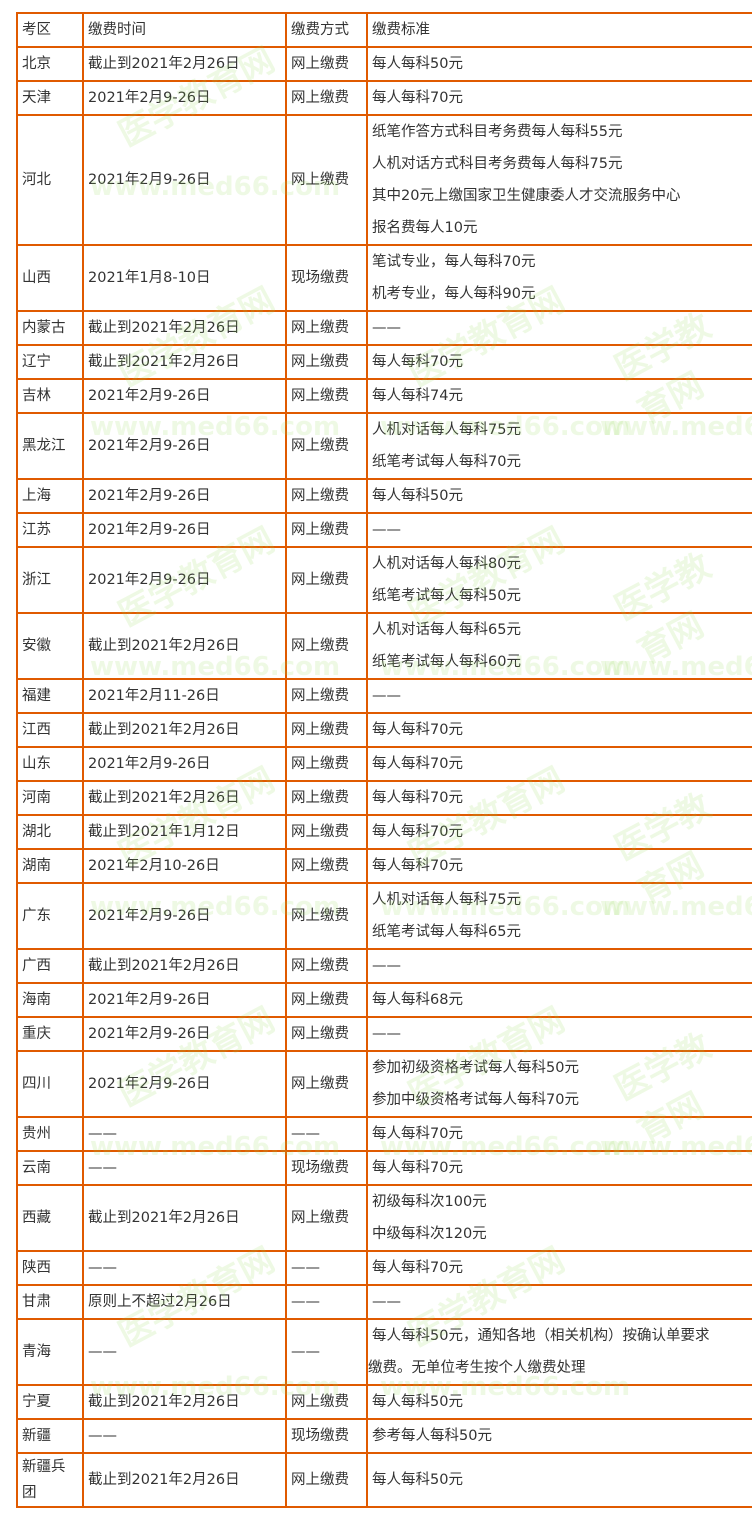 The height and width of the screenshot is (1523, 752). I want to click on table-row: 西藏 截止到2021年2月26日 网上缴费 初级每科次100元 中级每科次120元, so click(384, 1218).